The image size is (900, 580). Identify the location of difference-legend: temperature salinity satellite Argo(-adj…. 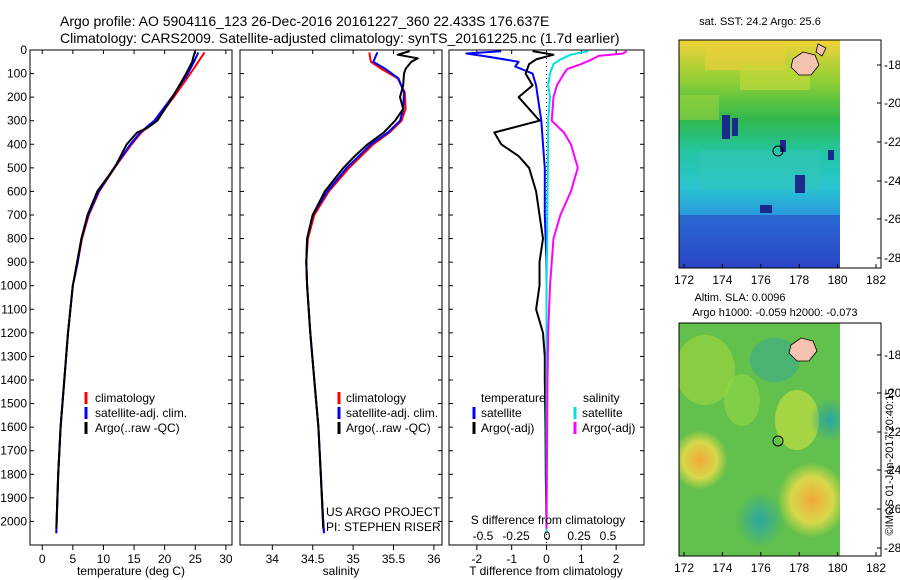
(553, 413).